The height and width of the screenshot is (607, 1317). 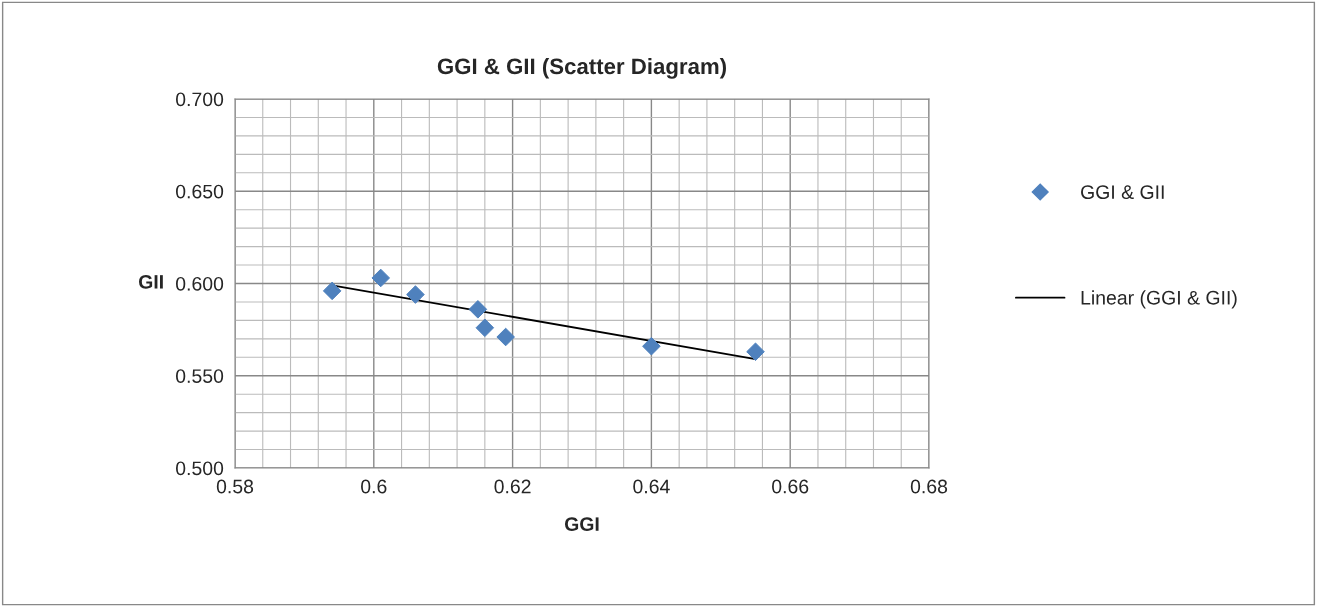 I want to click on legend-label: Linear (GGI & GII), so click(x=1159, y=299).